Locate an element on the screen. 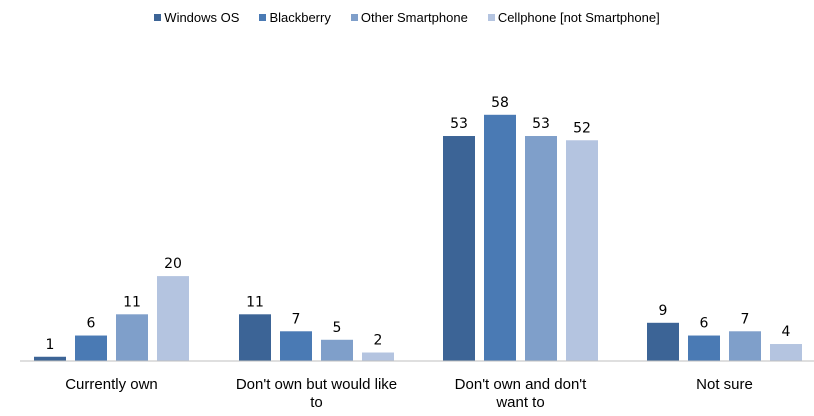 Image resolution: width=814 pixels, height=416 pixels. category-label: to is located at coordinates (316, 402).